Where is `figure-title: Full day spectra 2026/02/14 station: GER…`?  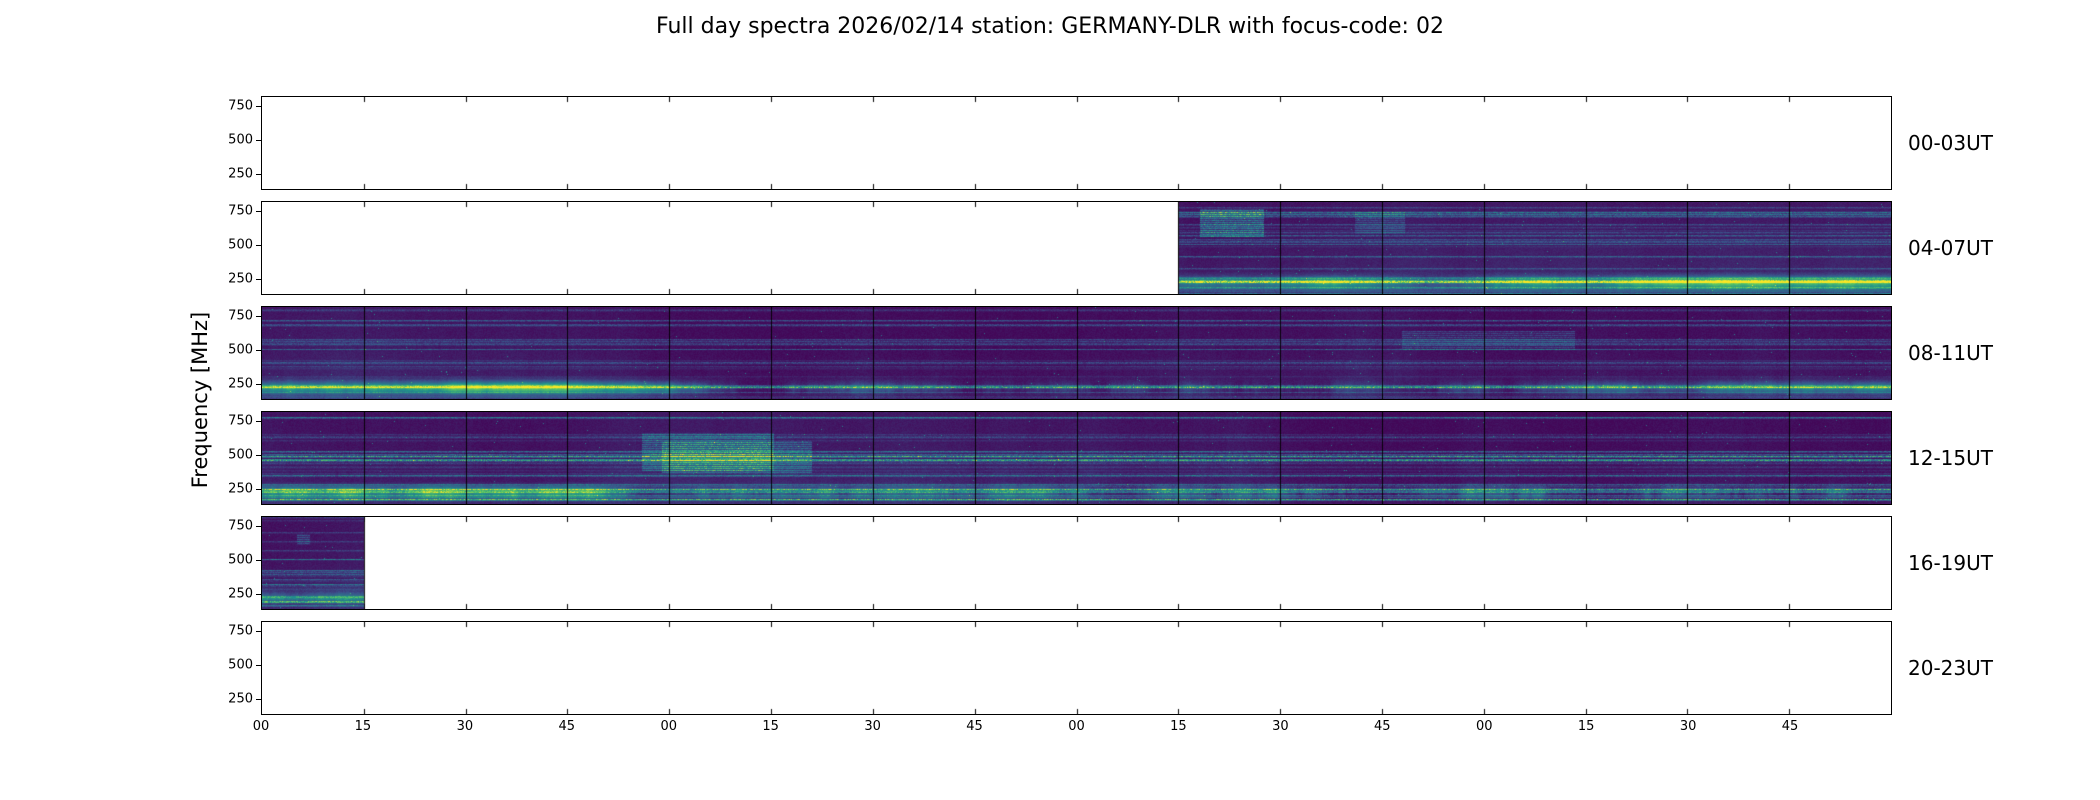 figure-title: Full day spectra 2026/02/14 station: GER… is located at coordinates (1050, 26).